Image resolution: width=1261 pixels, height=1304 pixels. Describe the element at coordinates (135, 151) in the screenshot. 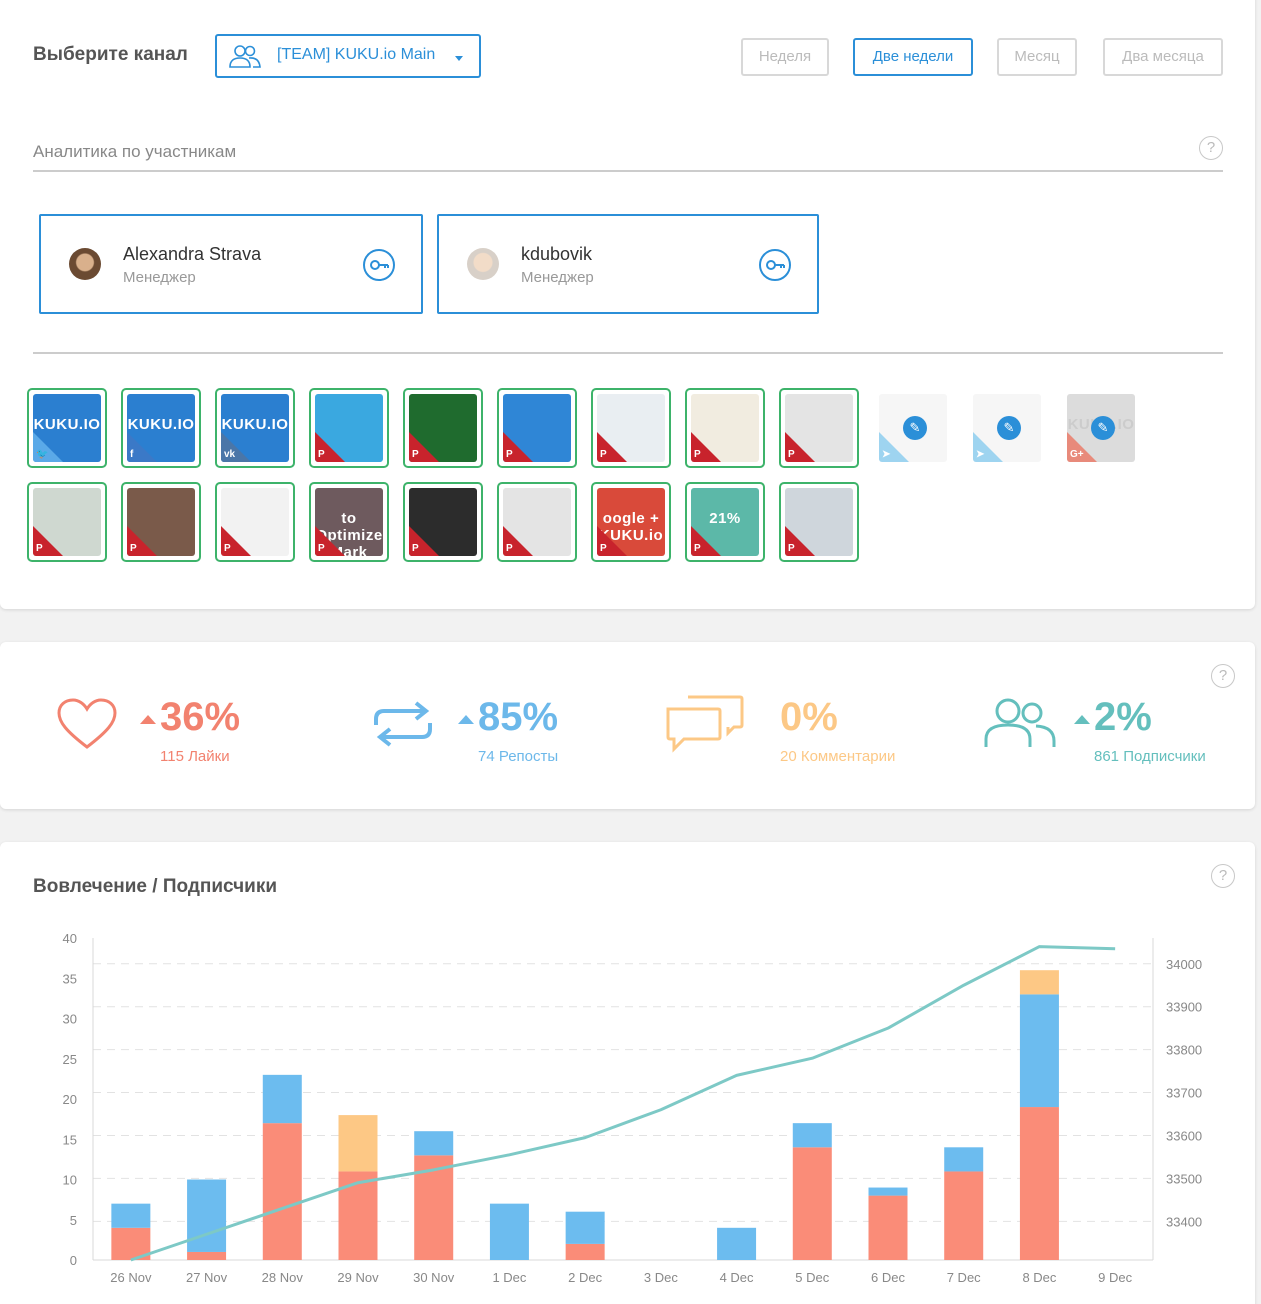

I see `members-section-title: Аналитика по участникам` at that location.